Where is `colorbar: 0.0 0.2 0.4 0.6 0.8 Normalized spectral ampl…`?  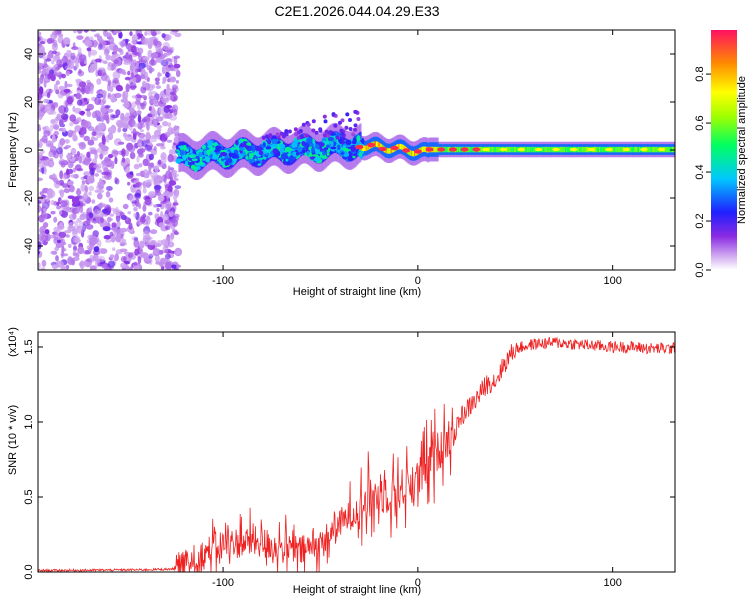 colorbar: 0.0 0.2 0.4 0.6 0.8 Normalized spectral ampl… is located at coordinates (721, 154).